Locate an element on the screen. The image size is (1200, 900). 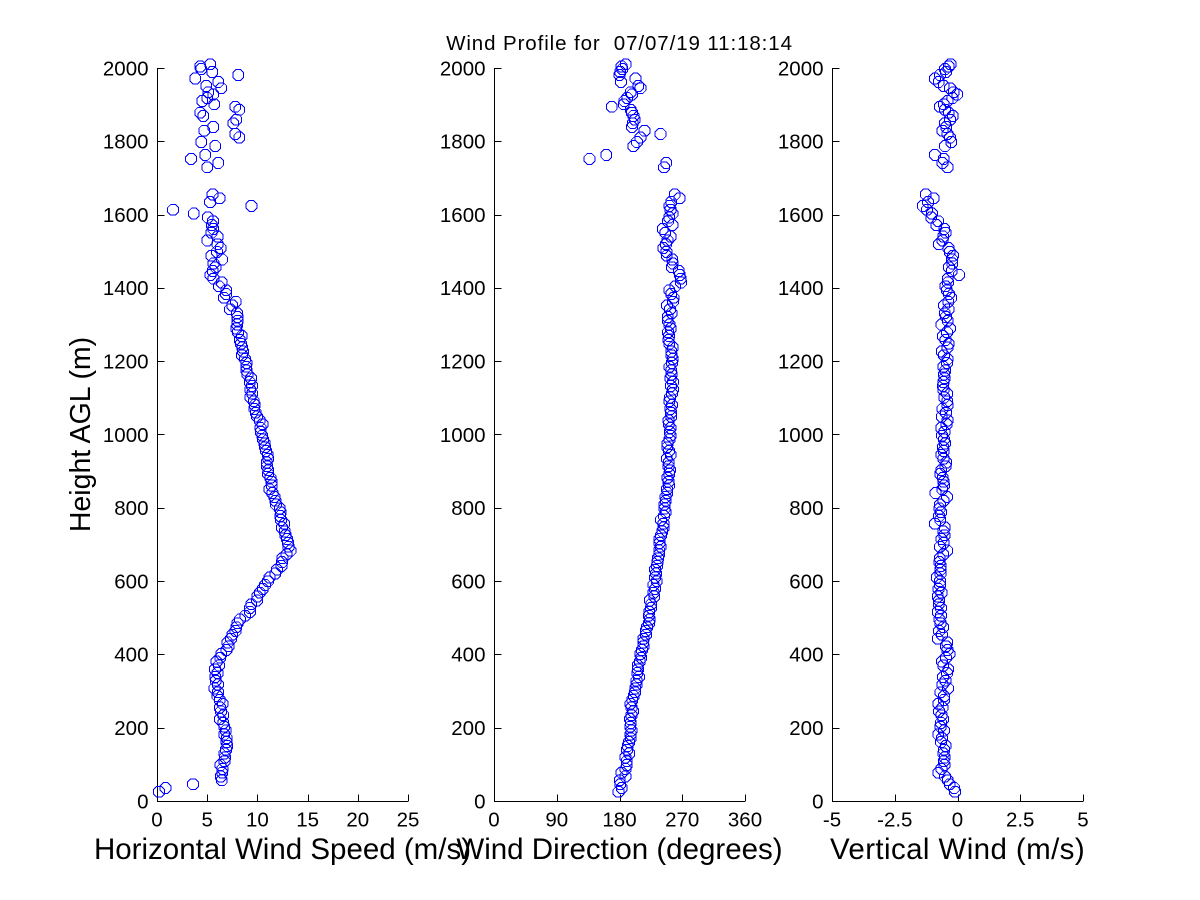
svg-text: 15 is located at coordinates (307, 820).